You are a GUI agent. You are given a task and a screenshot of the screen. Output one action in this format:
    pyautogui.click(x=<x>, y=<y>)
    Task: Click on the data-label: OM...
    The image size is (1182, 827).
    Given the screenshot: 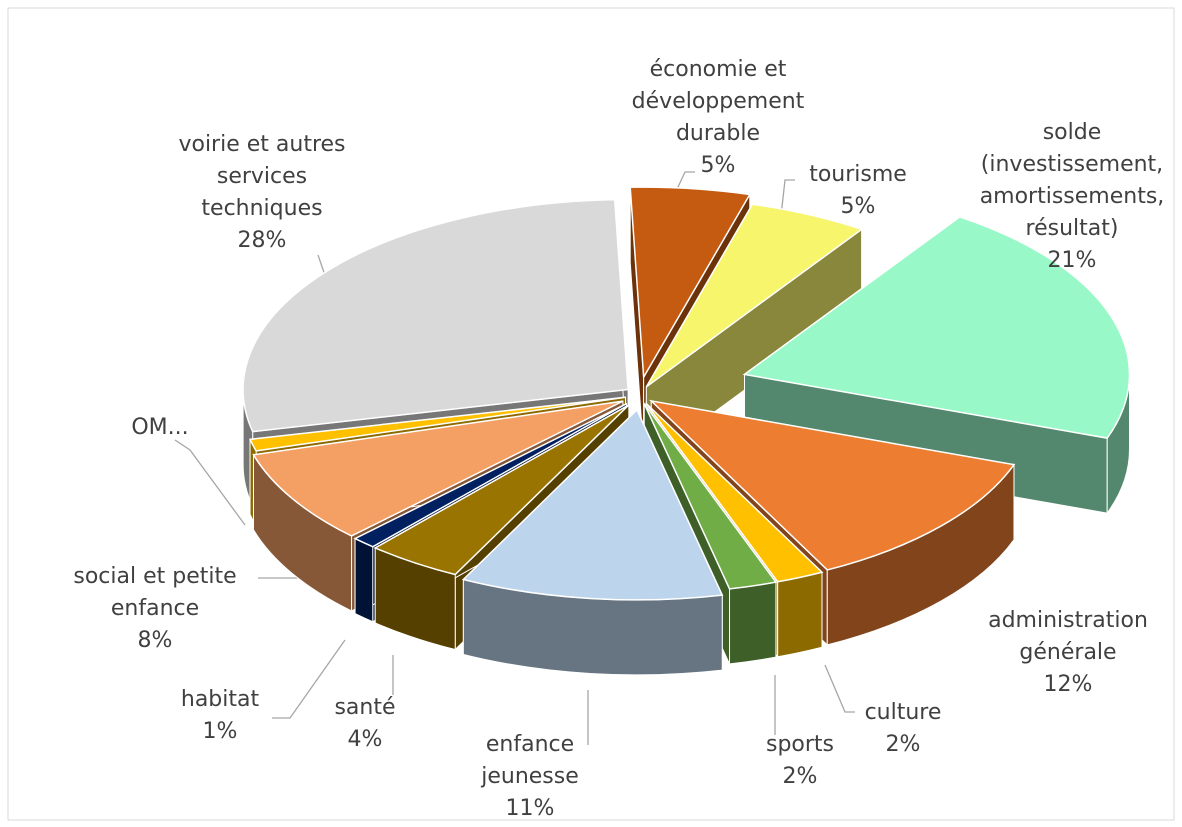 What is the action you would take?
    pyautogui.click(x=159, y=427)
    